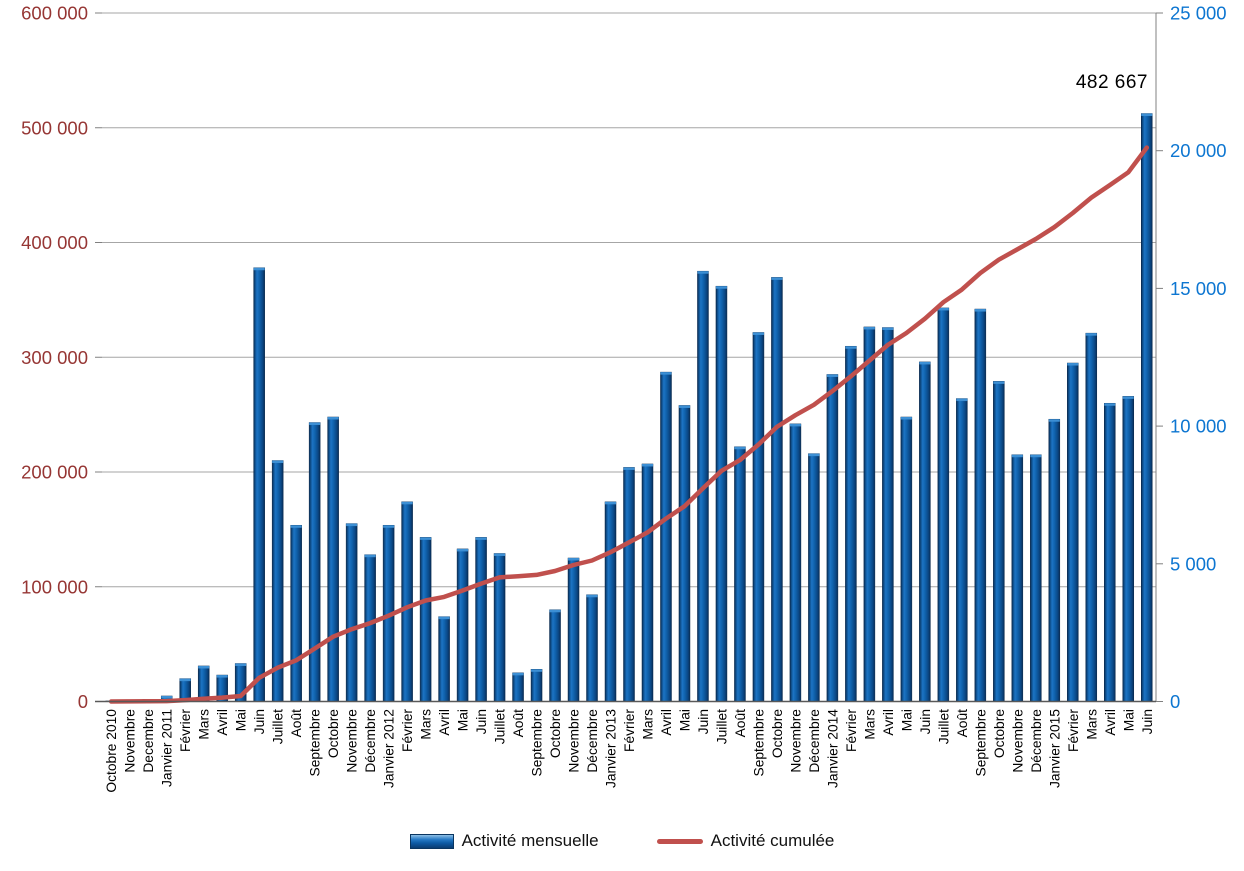  Describe the element at coordinates (1193, 563) in the screenshot. I see `y-axis-right-label: 5 000` at that location.